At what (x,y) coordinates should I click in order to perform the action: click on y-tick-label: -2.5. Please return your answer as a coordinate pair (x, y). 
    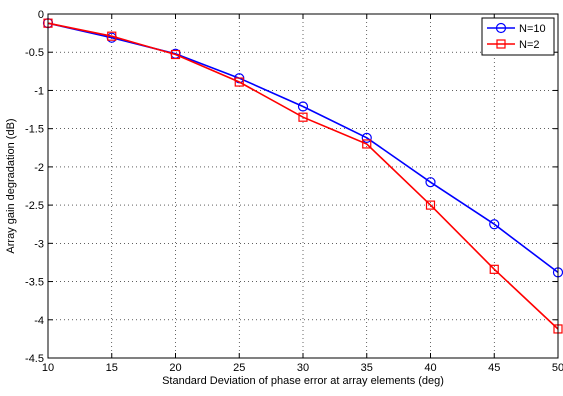
    Looking at the image, I should click on (34, 206).